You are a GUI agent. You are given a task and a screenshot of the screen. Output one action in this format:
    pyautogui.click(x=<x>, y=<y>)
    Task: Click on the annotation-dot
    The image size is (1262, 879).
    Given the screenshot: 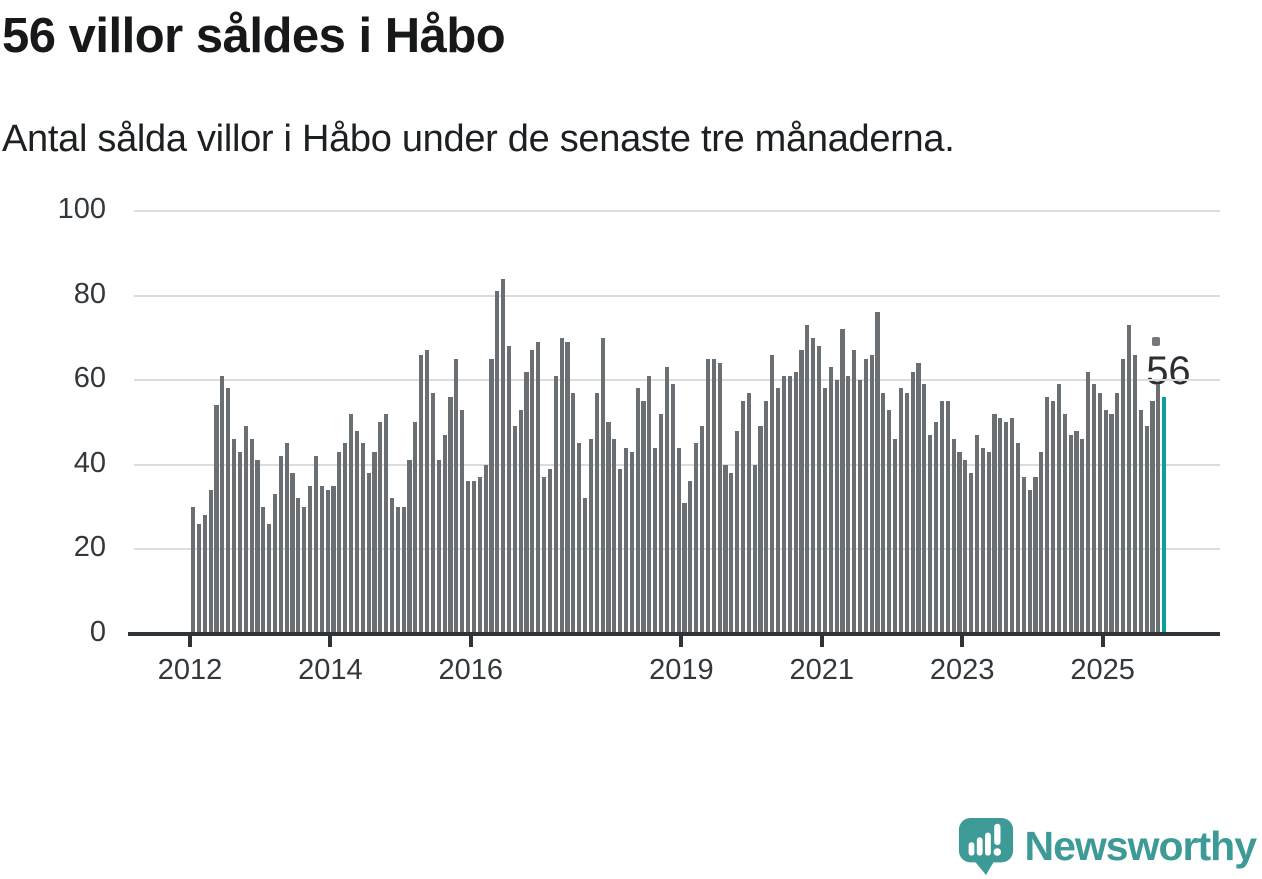 What is the action you would take?
    pyautogui.click(x=1156, y=341)
    